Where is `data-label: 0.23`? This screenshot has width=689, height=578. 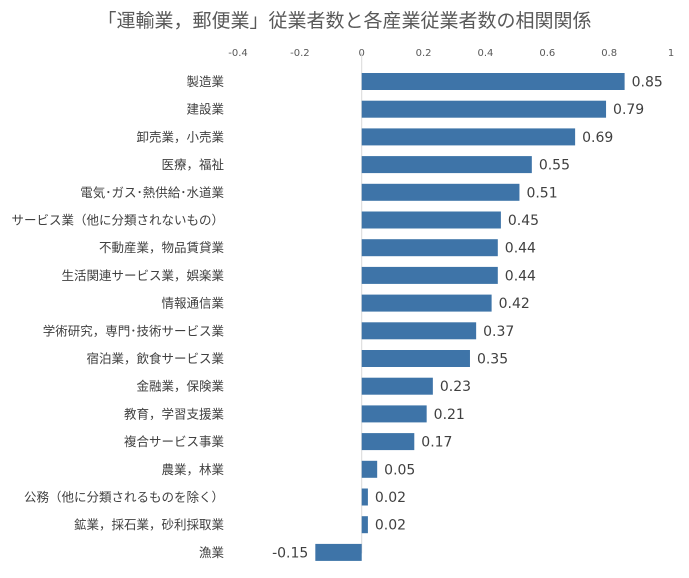
data-label: 0.23 is located at coordinates (455, 387).